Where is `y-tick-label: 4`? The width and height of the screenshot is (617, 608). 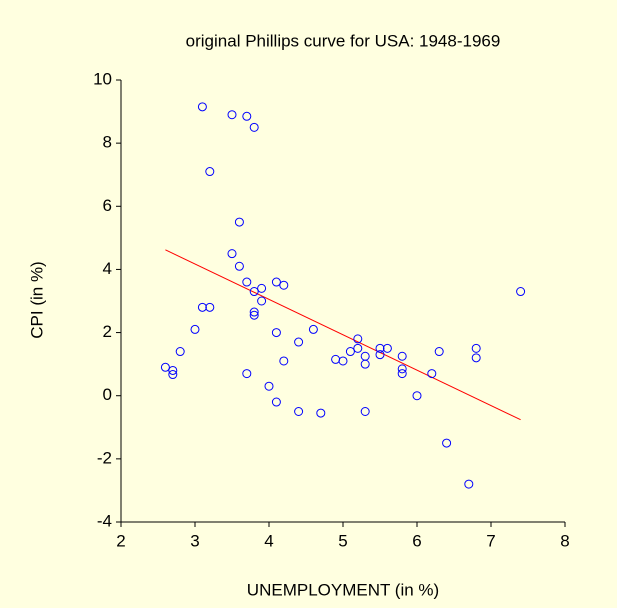 y-tick-label: 4 is located at coordinates (107, 268).